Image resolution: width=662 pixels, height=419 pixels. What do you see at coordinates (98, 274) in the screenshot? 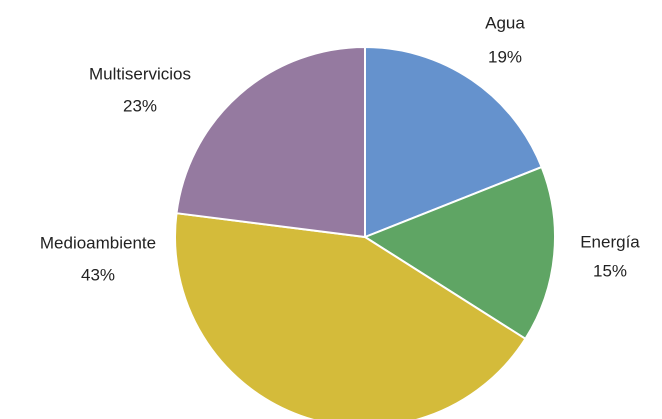
I see `slice-value-label: 43%` at bounding box center [98, 274].